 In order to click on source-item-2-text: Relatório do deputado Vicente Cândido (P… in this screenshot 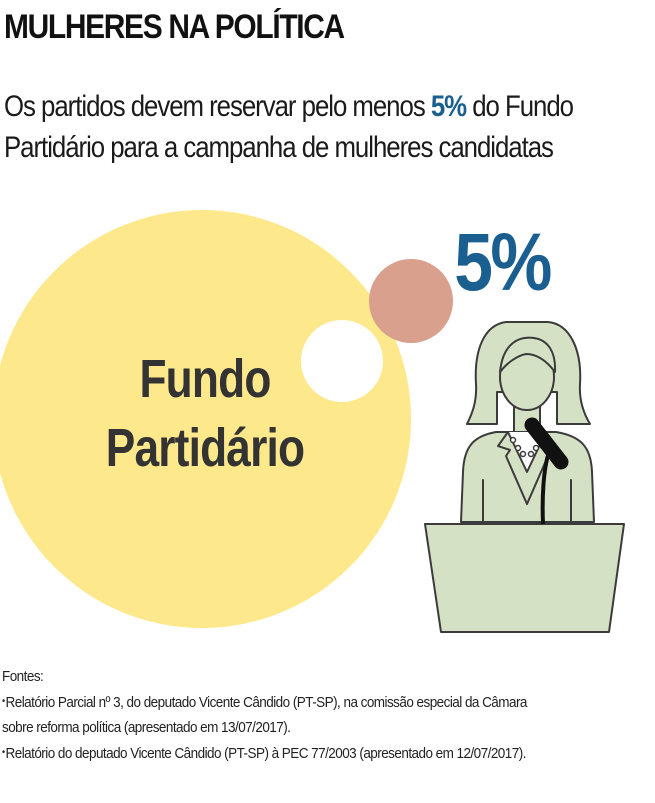, I will do `click(266, 753)`.